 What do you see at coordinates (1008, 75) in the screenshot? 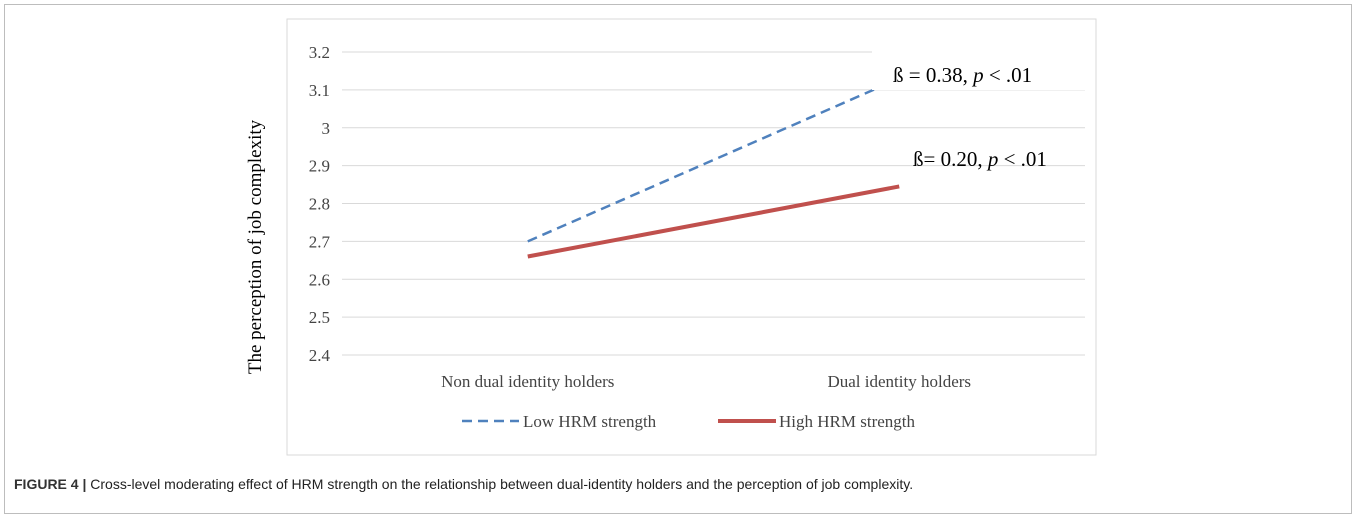
I see `annotation-low-threshold: < .01` at bounding box center [1008, 75].